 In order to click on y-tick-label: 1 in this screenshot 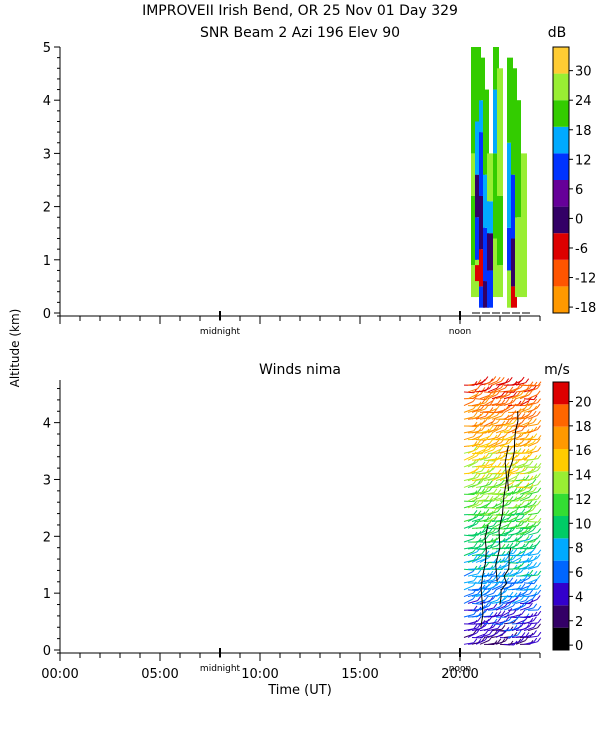, I will do `click(47, 261)`.